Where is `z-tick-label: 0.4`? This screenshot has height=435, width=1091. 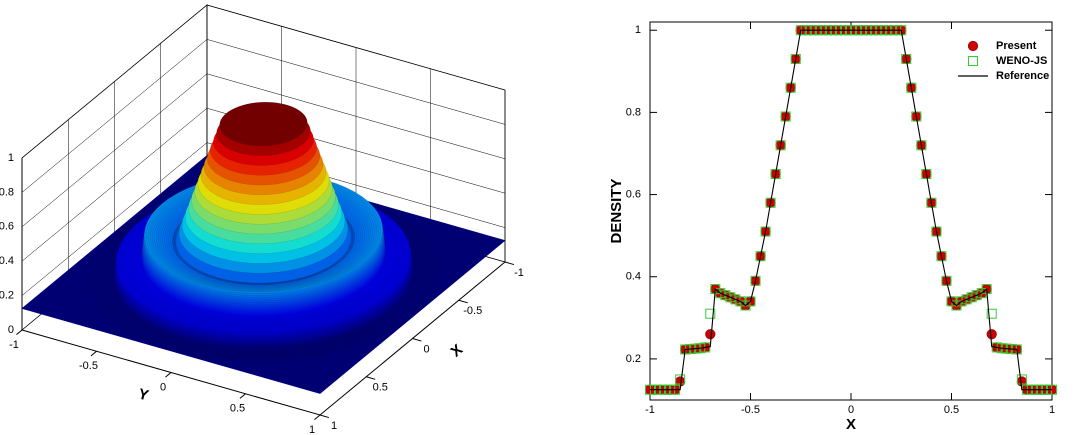
z-tick-label: 0.4 is located at coordinates (7, 261).